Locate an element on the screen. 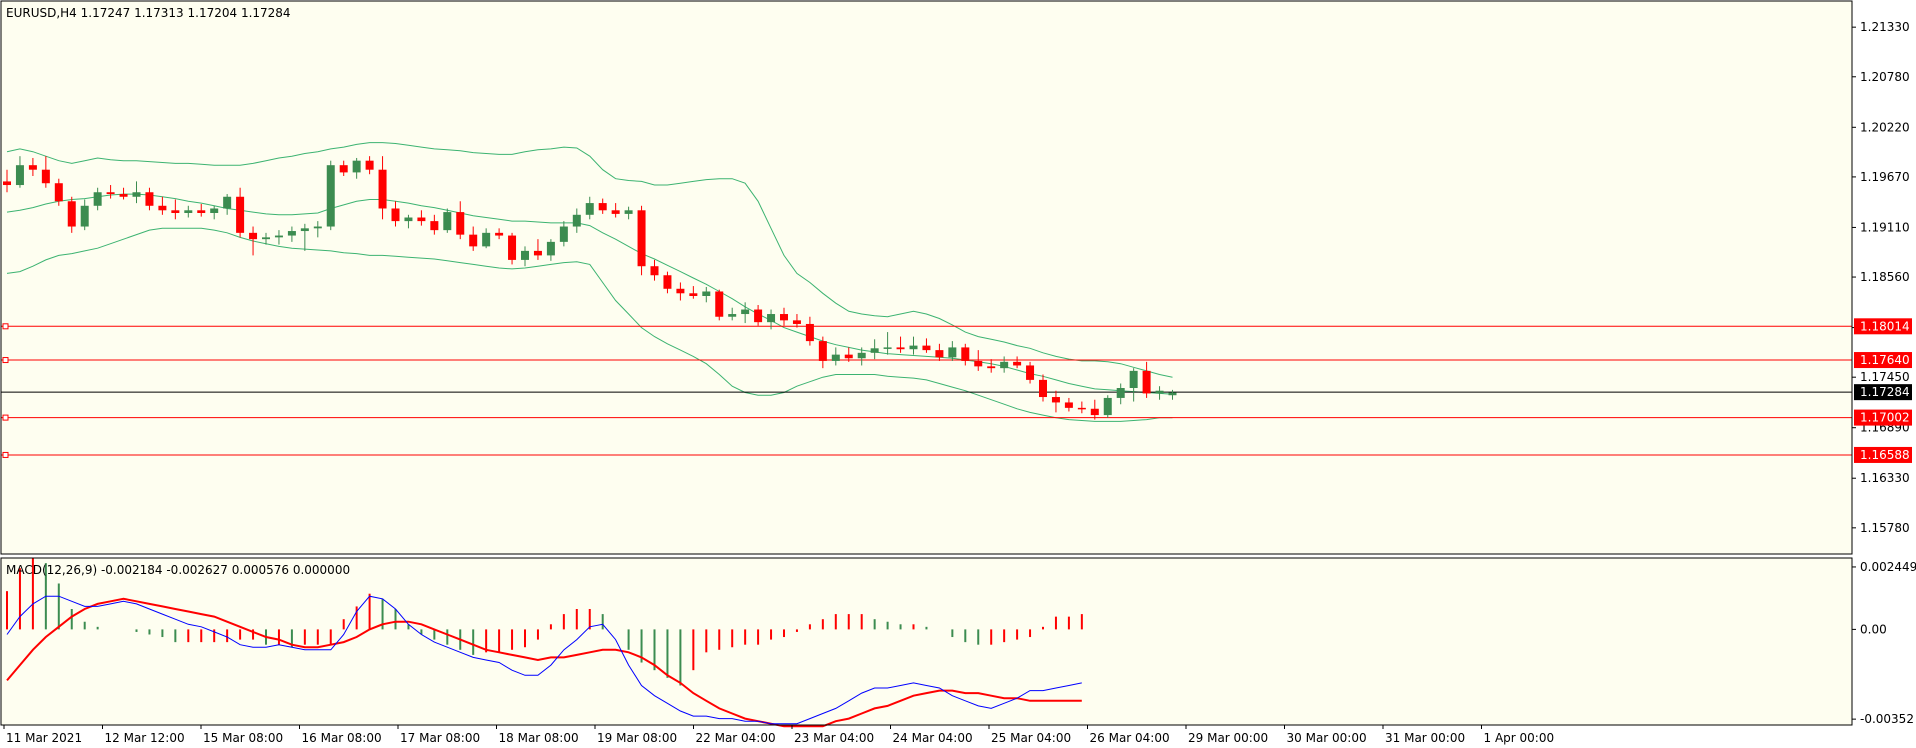 The height and width of the screenshot is (748, 1916). price-tick-label: 1.20780 is located at coordinates (1885, 77).